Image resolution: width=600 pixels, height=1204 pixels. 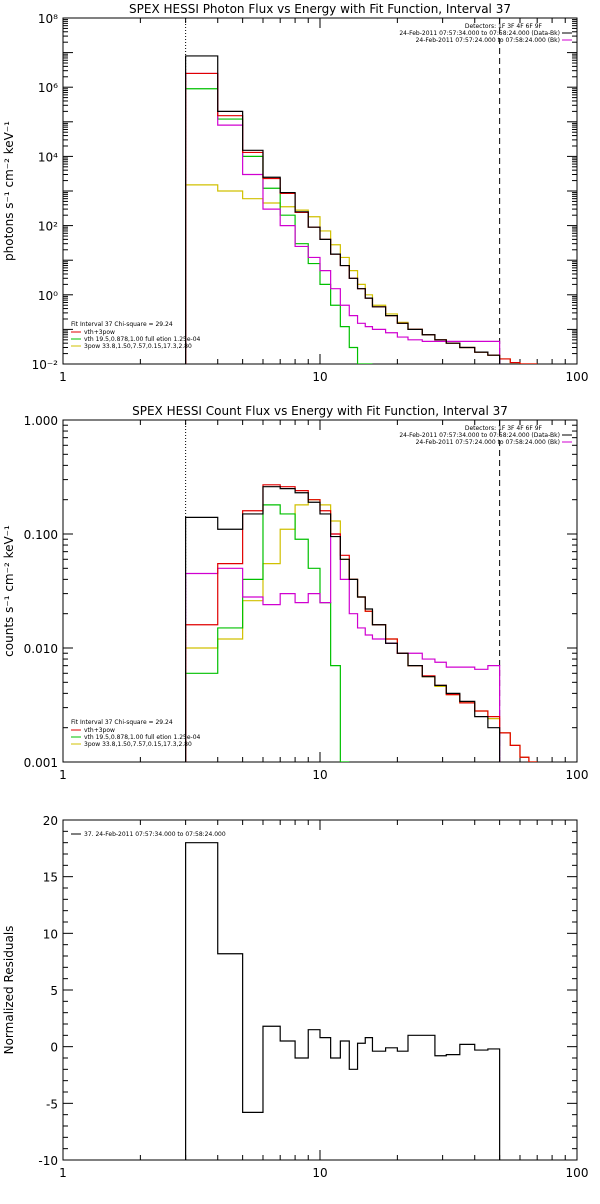 What do you see at coordinates (9, 591) in the screenshot?
I see `y-axis-label: counts s⁻¹ cm⁻² keV⁻¹` at bounding box center [9, 591].